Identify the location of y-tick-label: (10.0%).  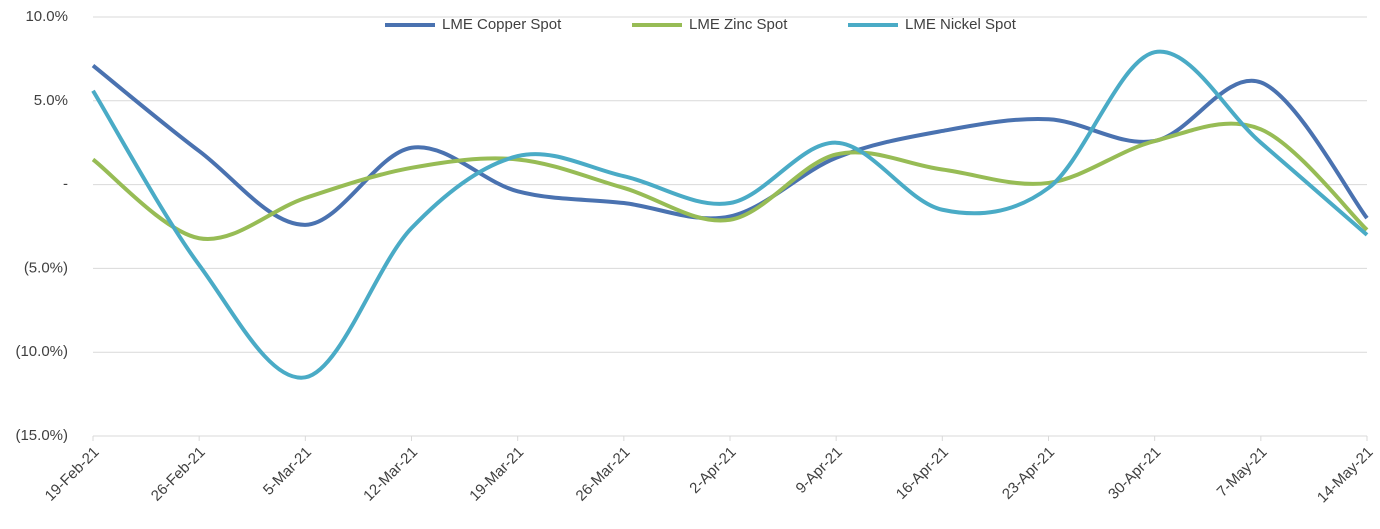
(41, 351).